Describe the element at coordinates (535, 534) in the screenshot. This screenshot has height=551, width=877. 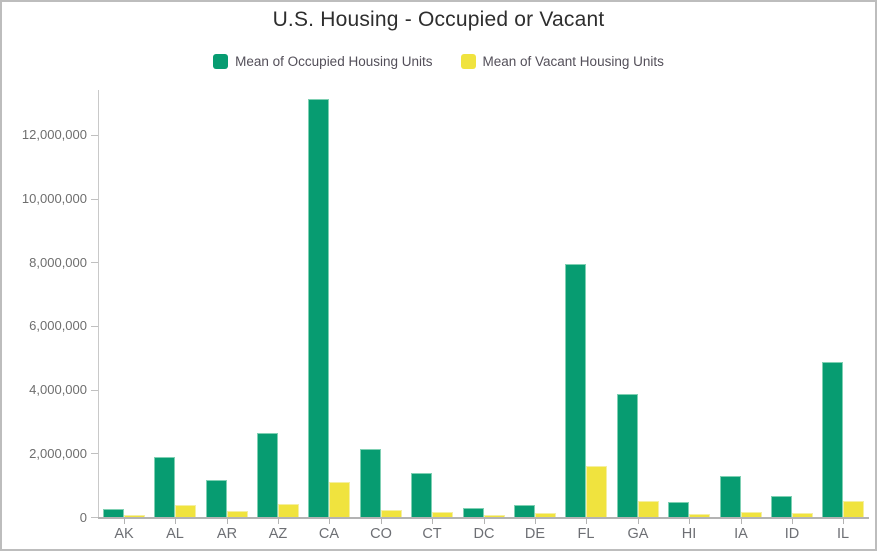
I see `x-label-DE: DE` at that location.